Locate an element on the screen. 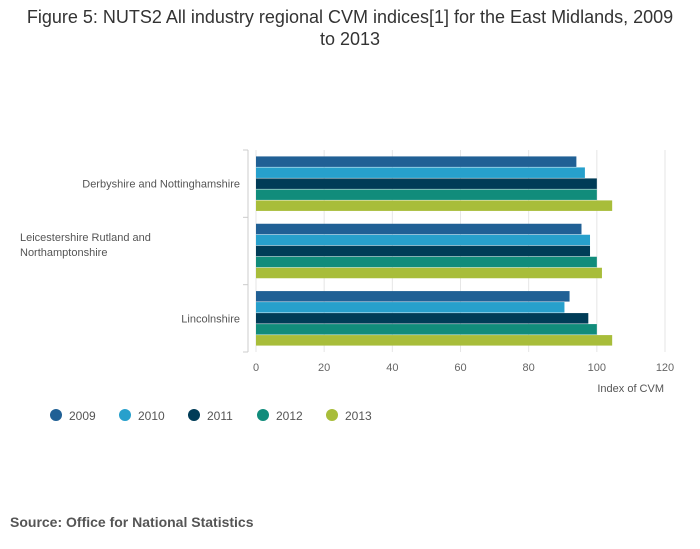 The height and width of the screenshot is (549, 700). category-label: Lincolnshire is located at coordinates (210, 319).